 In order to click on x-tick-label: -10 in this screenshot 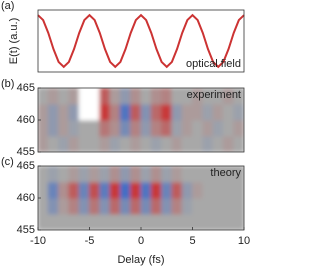, I will do `click(38, 241)`.